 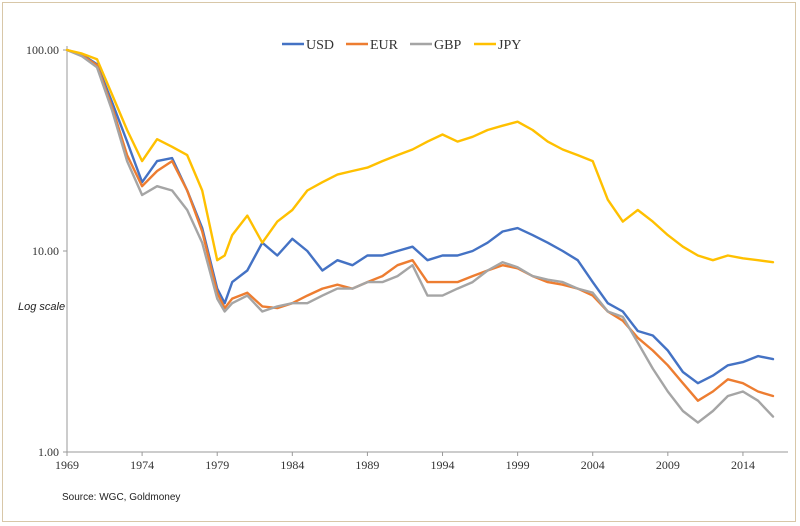 I want to click on y-tick-label: 1.00, so click(x=48, y=452).